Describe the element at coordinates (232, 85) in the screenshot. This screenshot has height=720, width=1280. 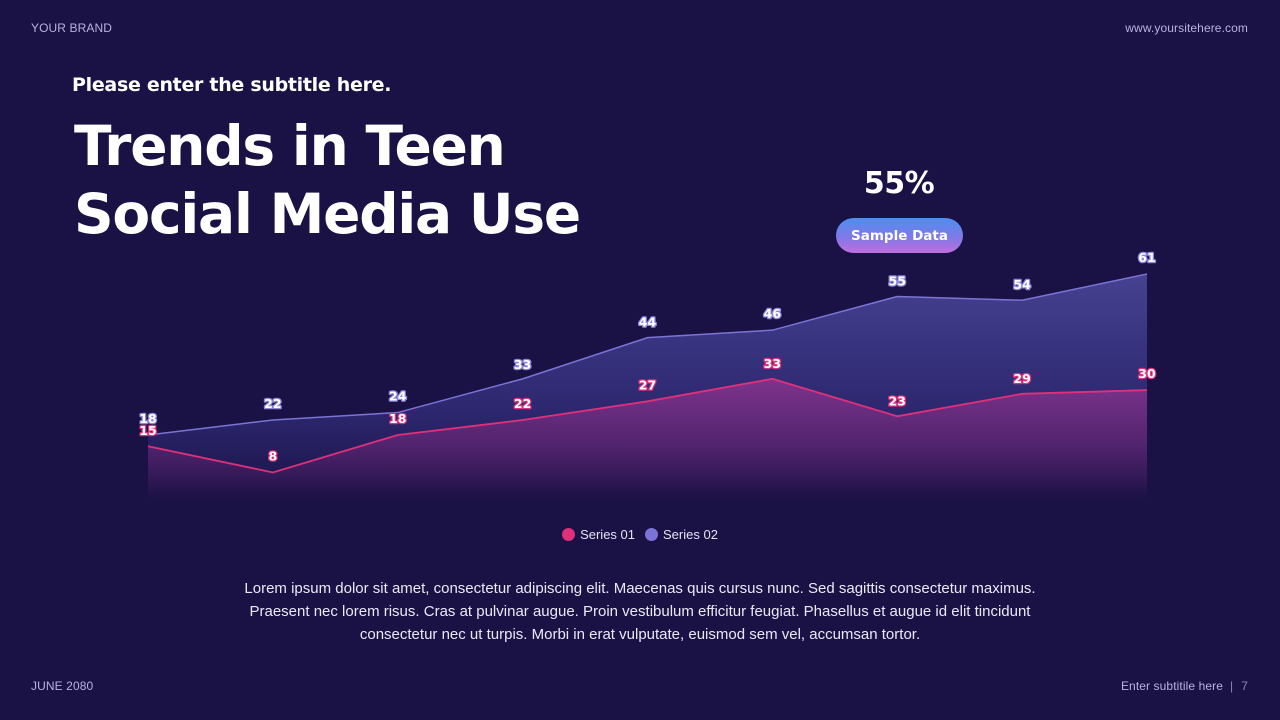
I see `slide-subtitle: Please enter the subtitle here.` at that location.